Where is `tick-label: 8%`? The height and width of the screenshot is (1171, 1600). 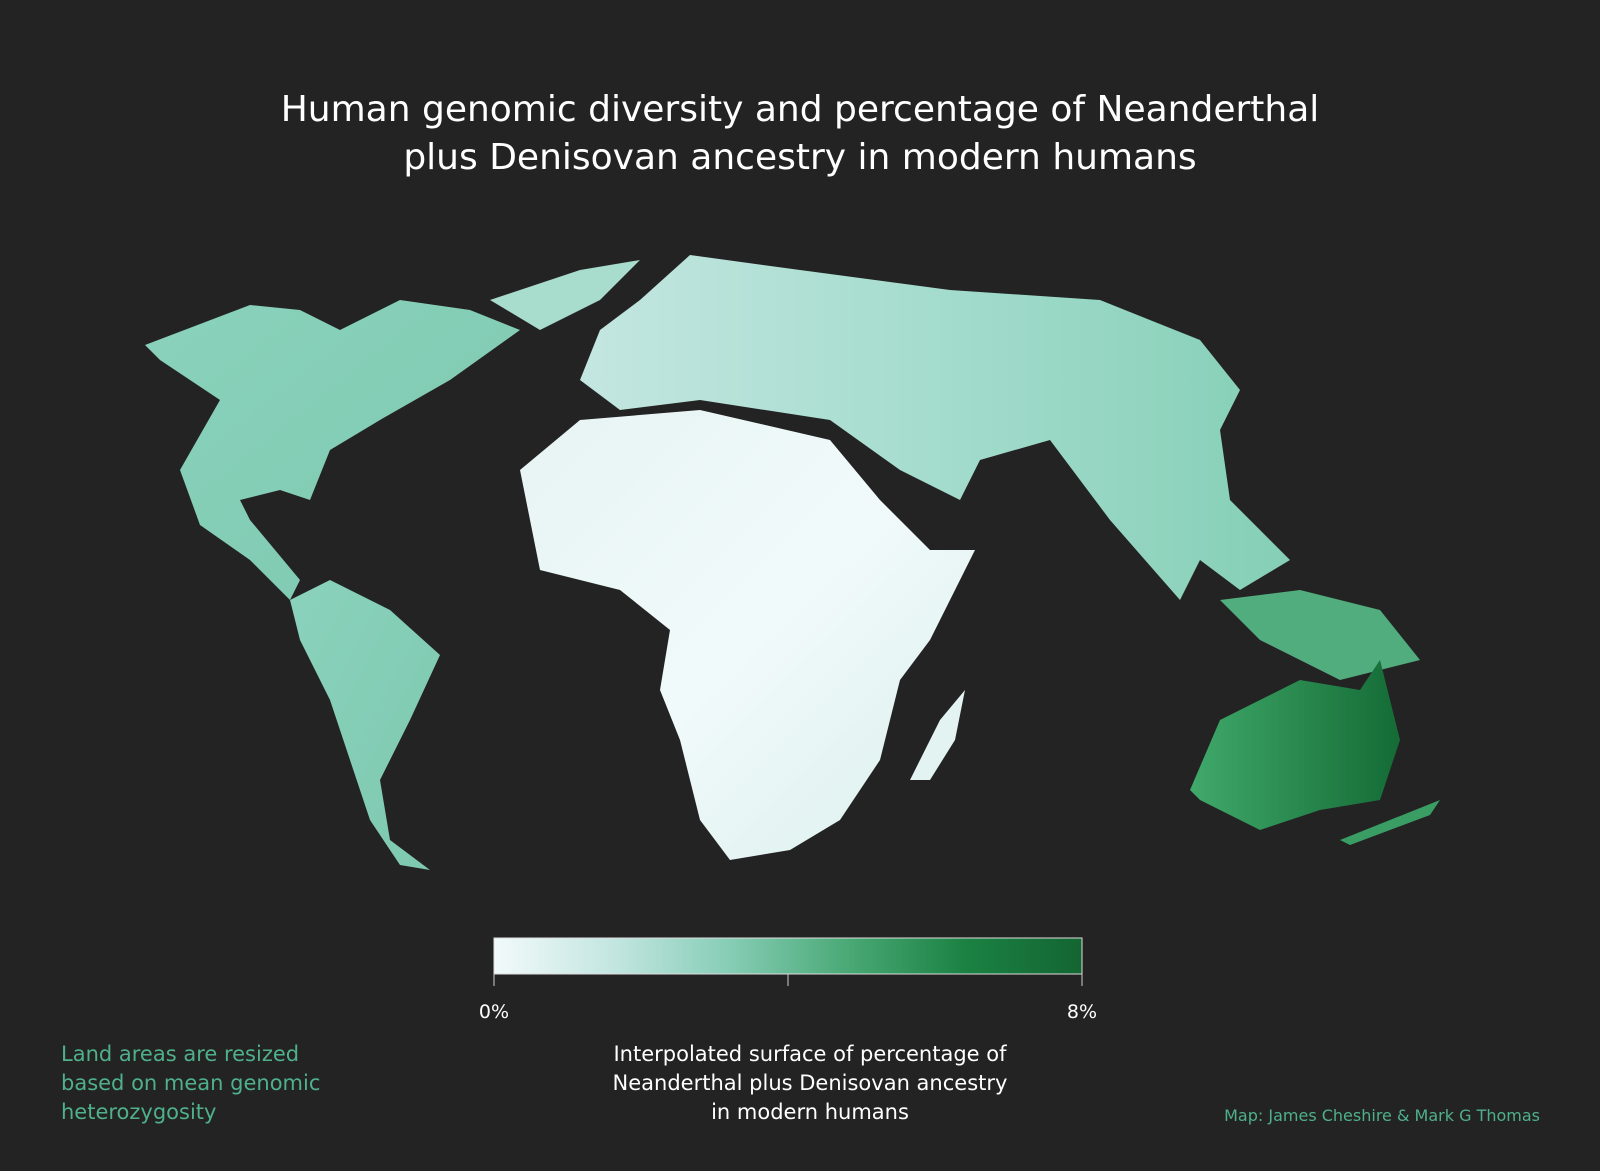 tick-label: 8% is located at coordinates (1082, 1012).